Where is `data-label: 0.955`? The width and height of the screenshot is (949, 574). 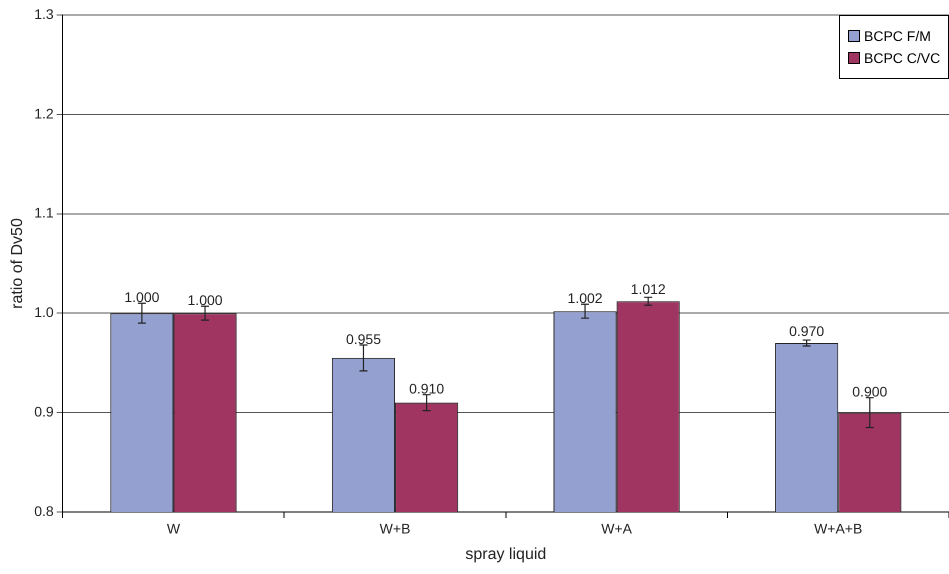 data-label: 0.955 is located at coordinates (364, 338).